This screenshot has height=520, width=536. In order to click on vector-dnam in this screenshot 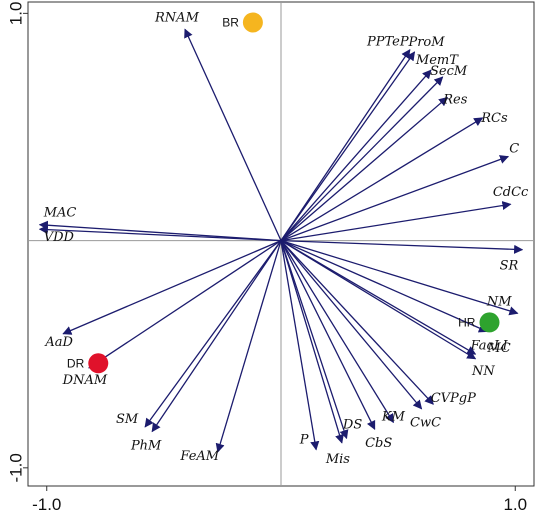, I will do `click(185, 304)`.